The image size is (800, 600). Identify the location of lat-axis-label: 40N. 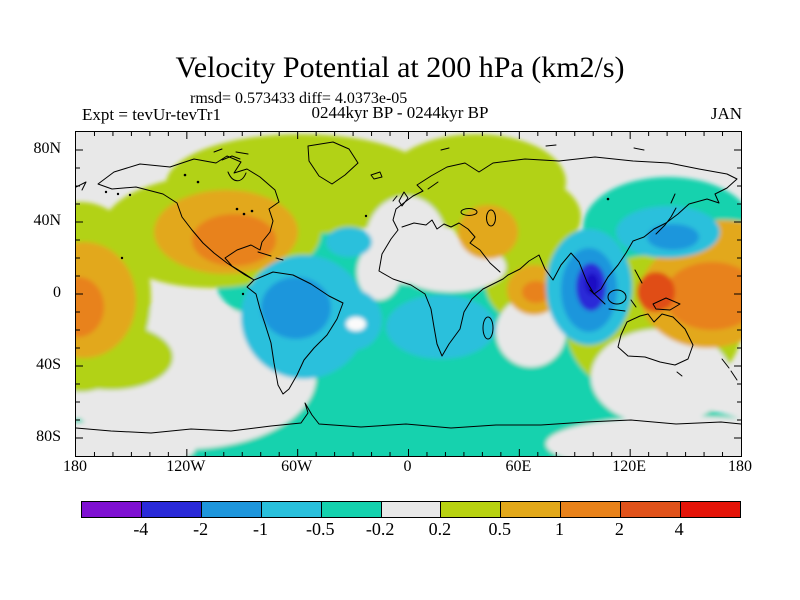
(47, 220).